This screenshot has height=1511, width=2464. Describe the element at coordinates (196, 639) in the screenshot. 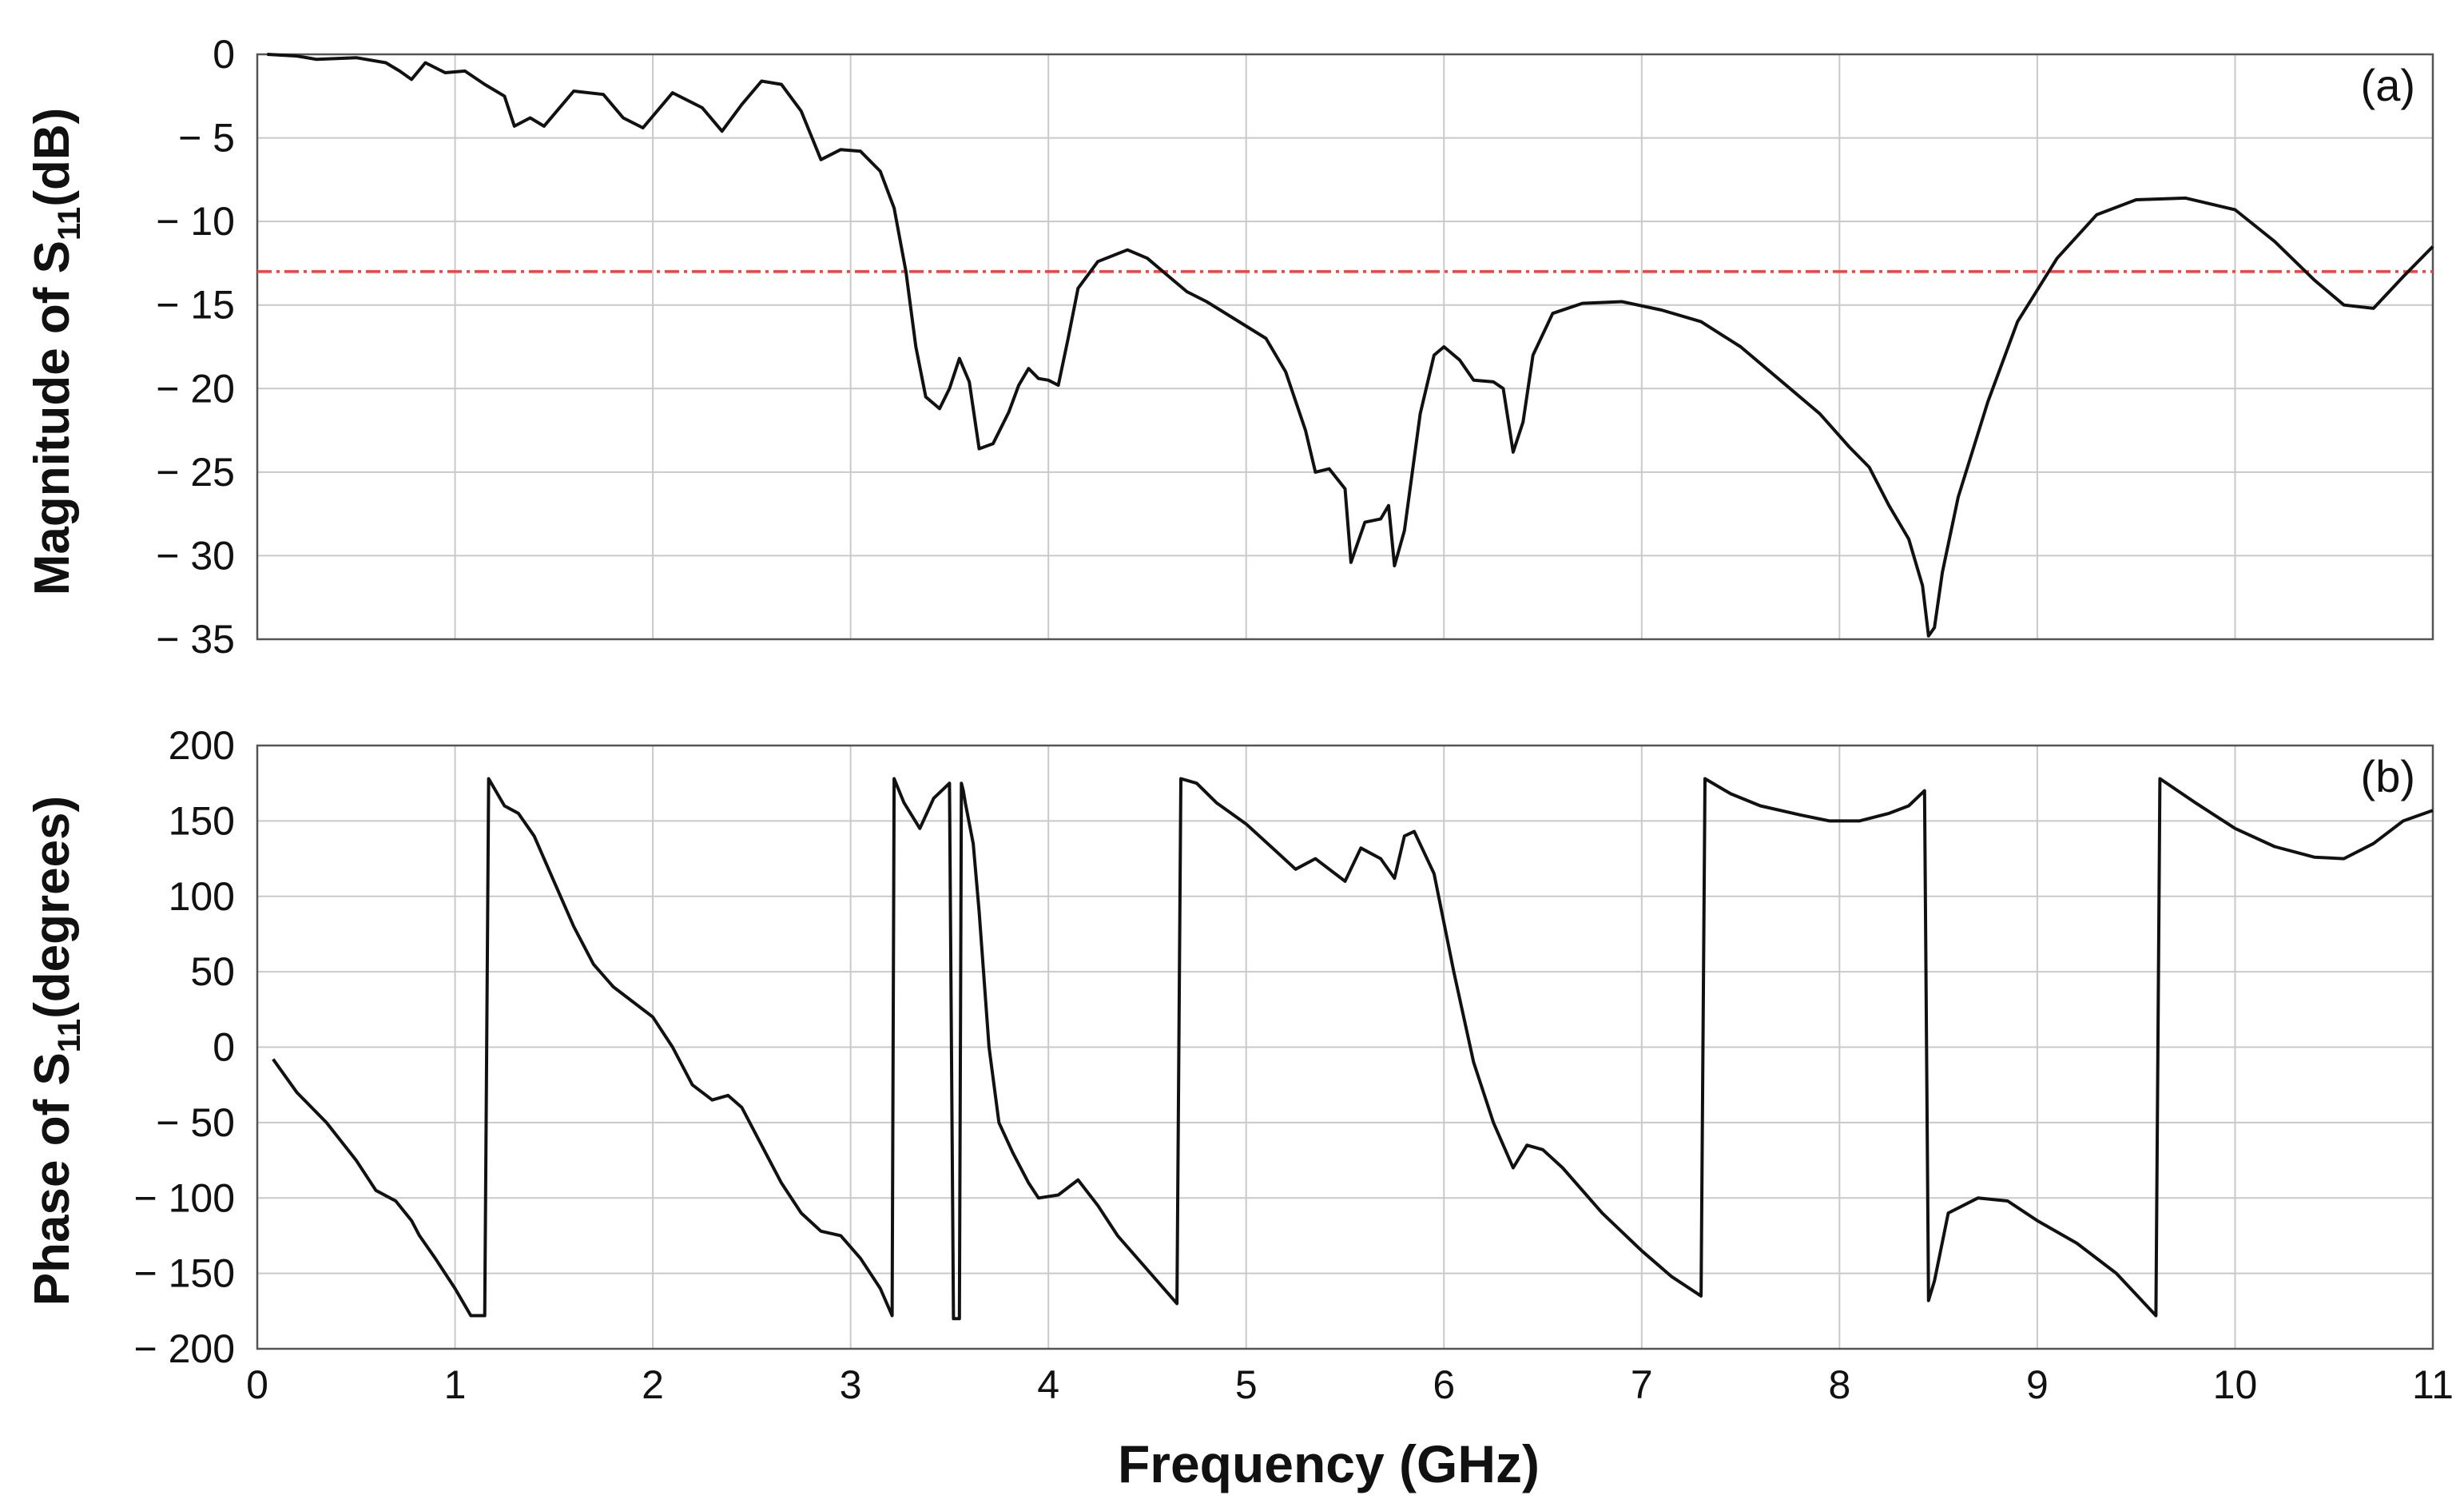

I see `y-tick-label: − 35` at that location.